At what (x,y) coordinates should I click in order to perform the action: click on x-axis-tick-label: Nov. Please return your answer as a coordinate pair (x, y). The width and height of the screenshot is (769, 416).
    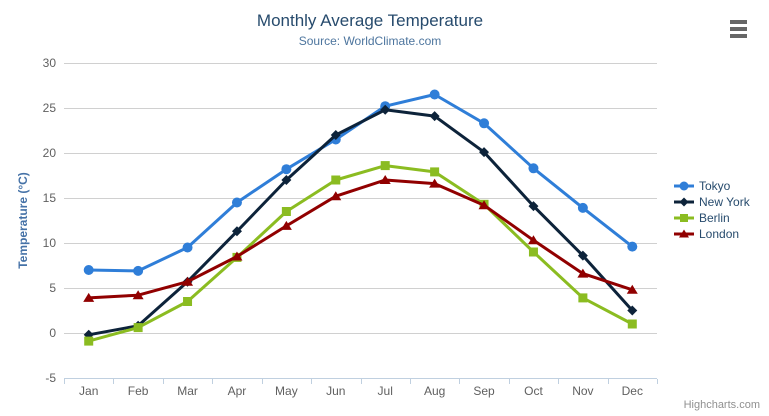
    Looking at the image, I should click on (582, 391).